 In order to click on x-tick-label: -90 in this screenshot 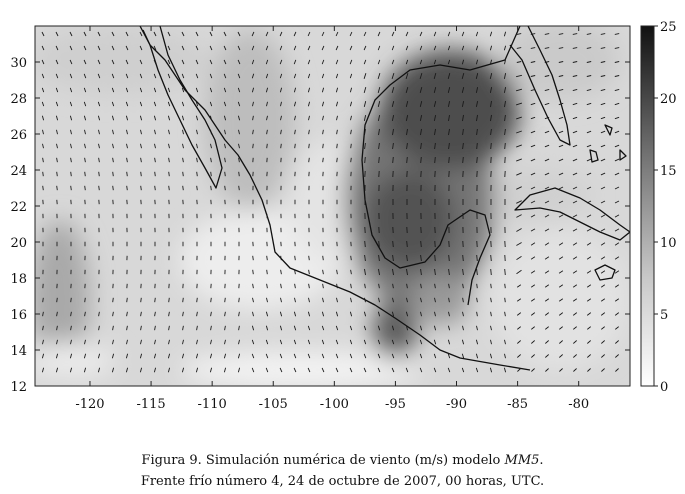, I will do `click(456, 404)`.